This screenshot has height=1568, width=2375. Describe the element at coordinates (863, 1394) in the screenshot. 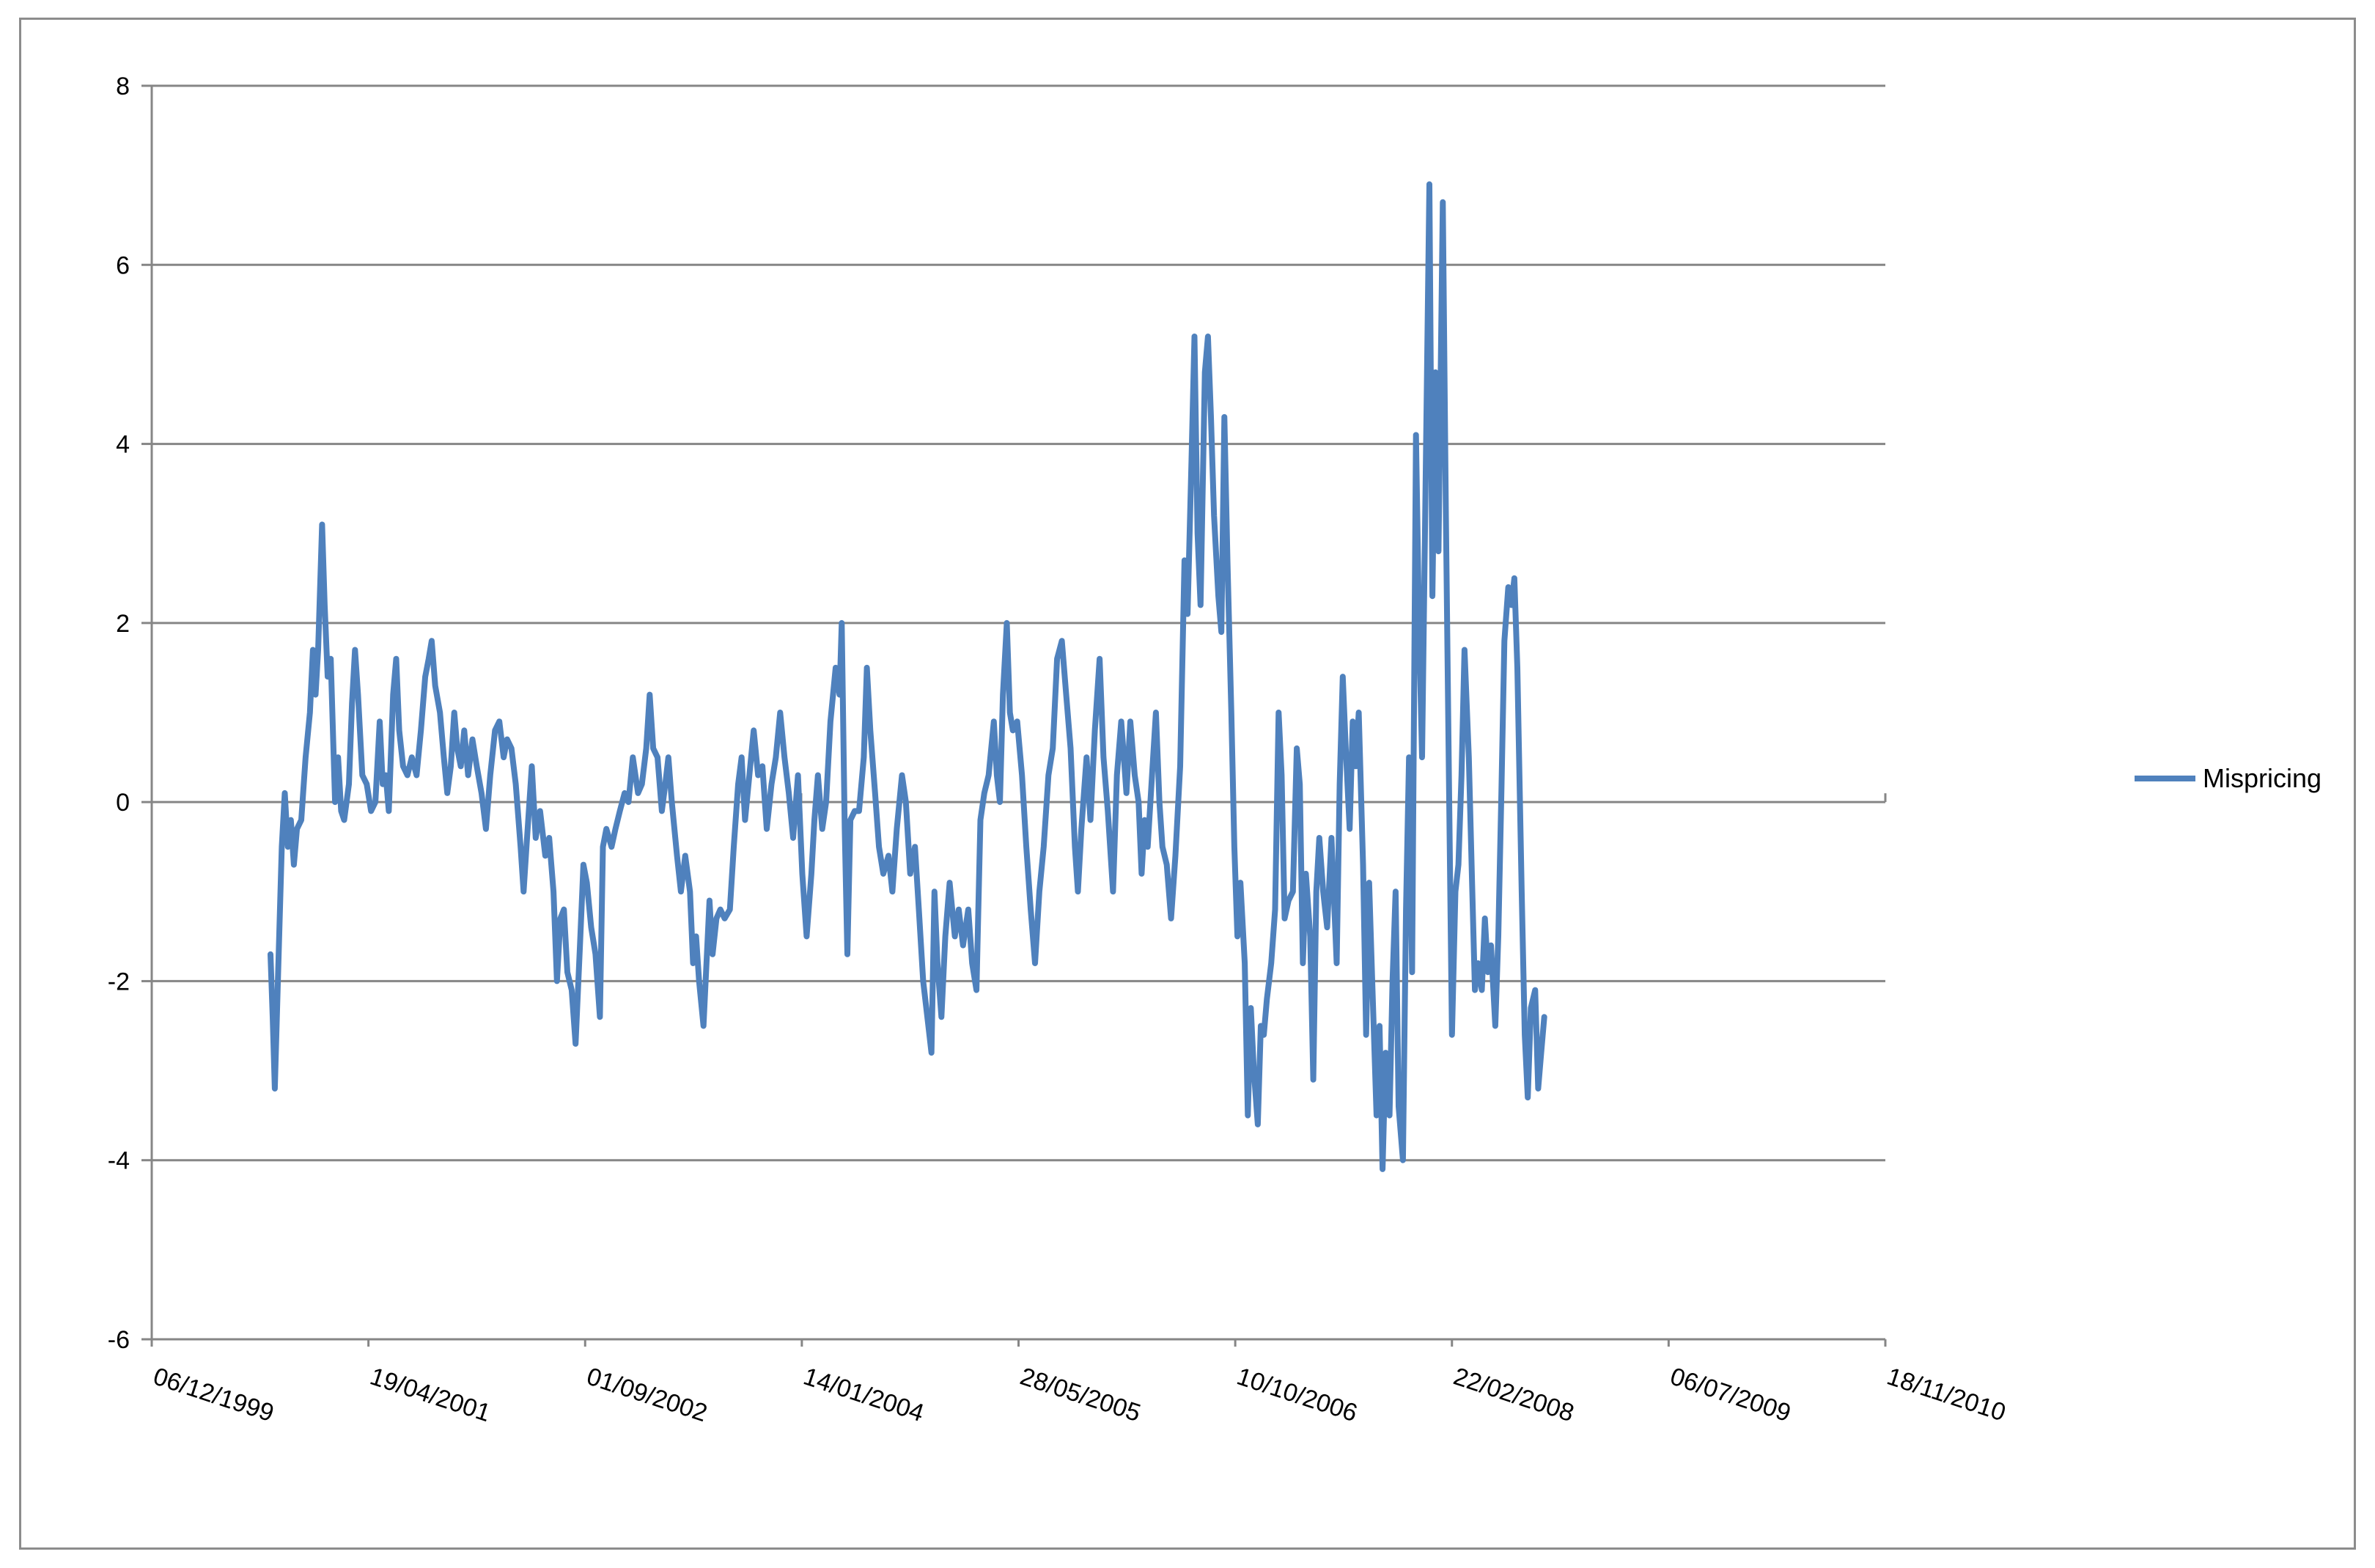

I see `x-tick-label-3: 14/01/2004` at that location.